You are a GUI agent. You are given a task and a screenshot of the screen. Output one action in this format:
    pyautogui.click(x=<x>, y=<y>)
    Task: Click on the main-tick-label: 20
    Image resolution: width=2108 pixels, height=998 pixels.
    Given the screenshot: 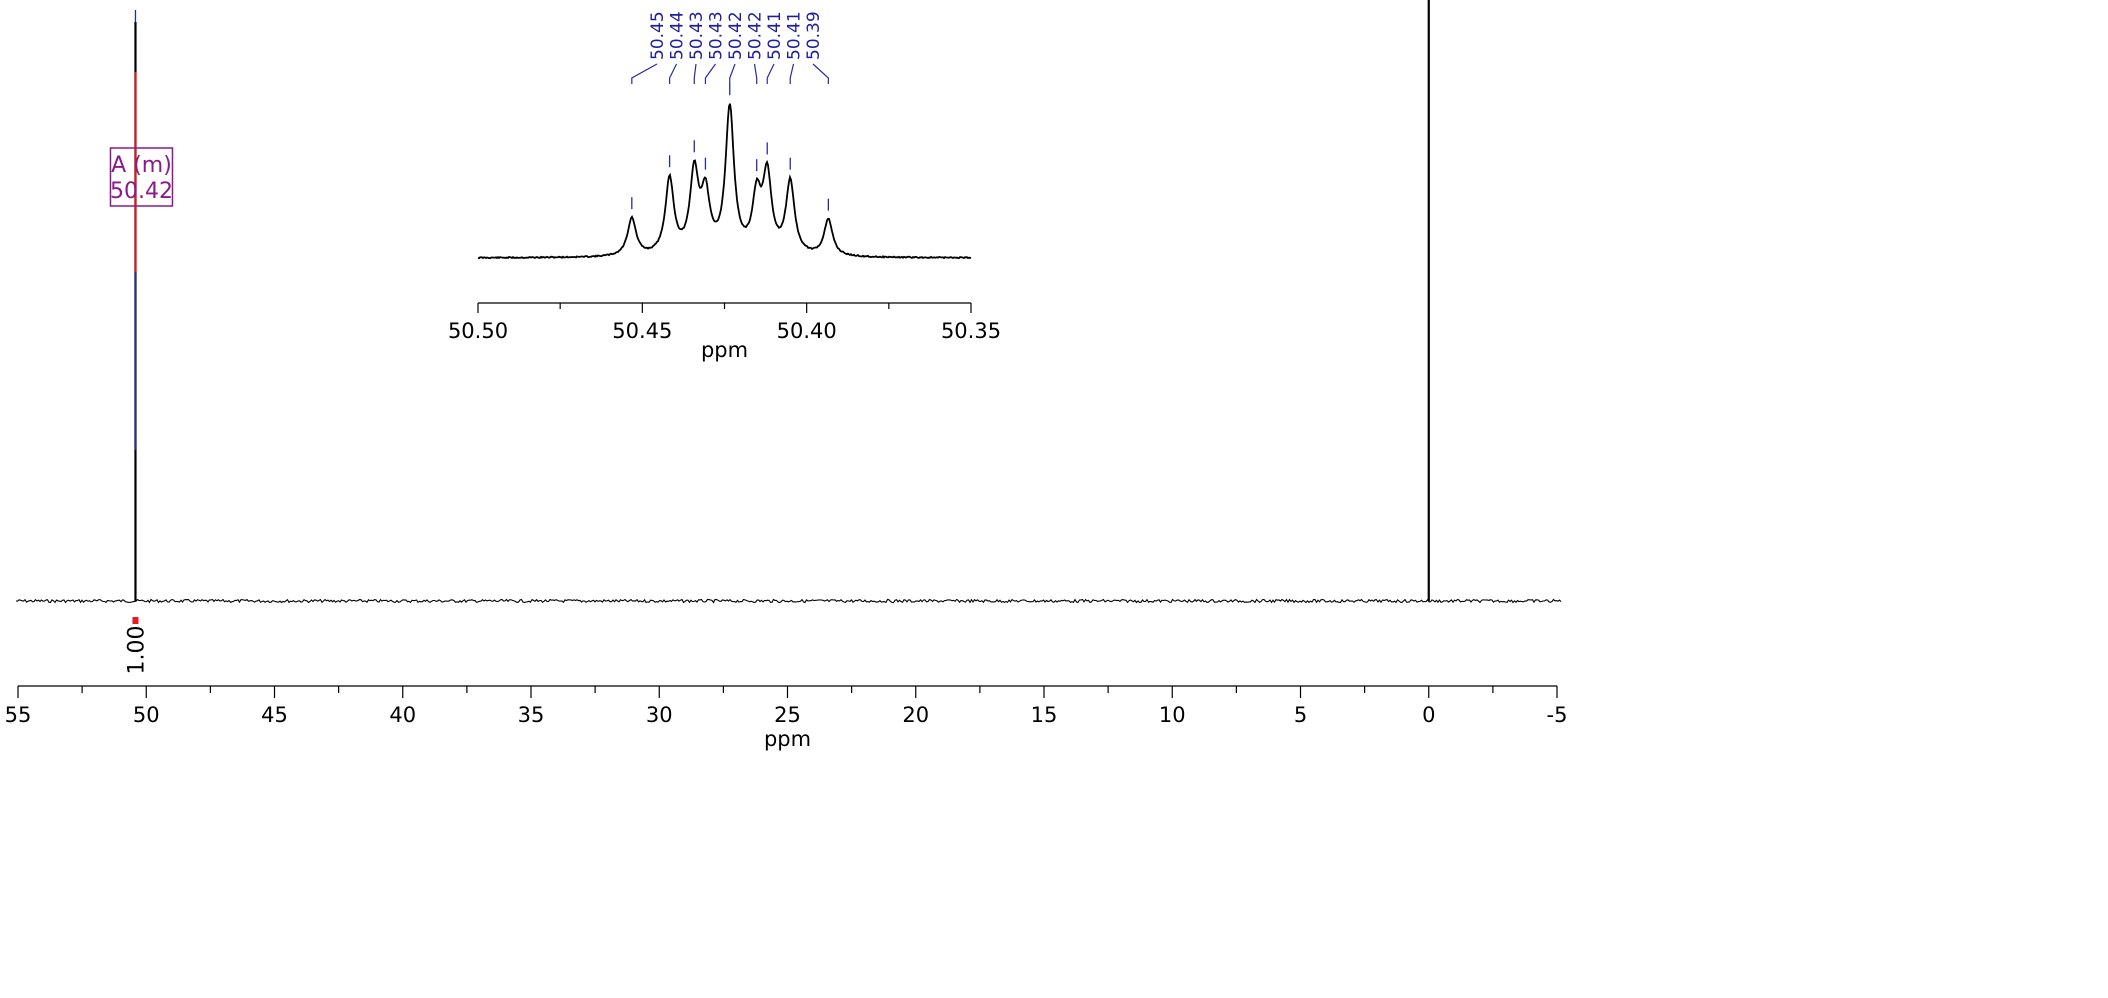 What is the action you would take?
    pyautogui.click(x=915, y=715)
    